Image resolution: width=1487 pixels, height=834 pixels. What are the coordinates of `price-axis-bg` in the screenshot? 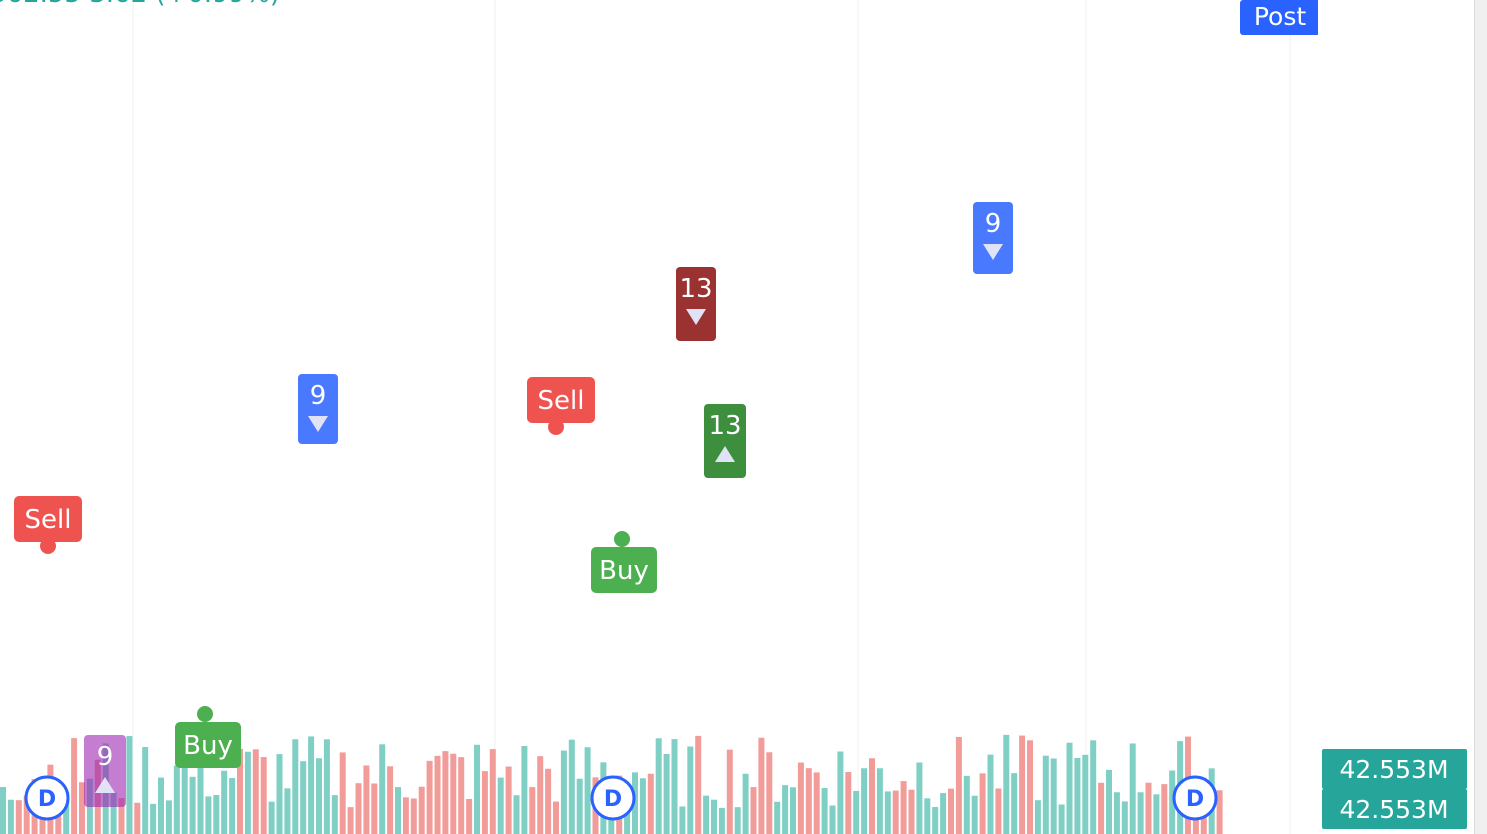 It's located at (1396, 417).